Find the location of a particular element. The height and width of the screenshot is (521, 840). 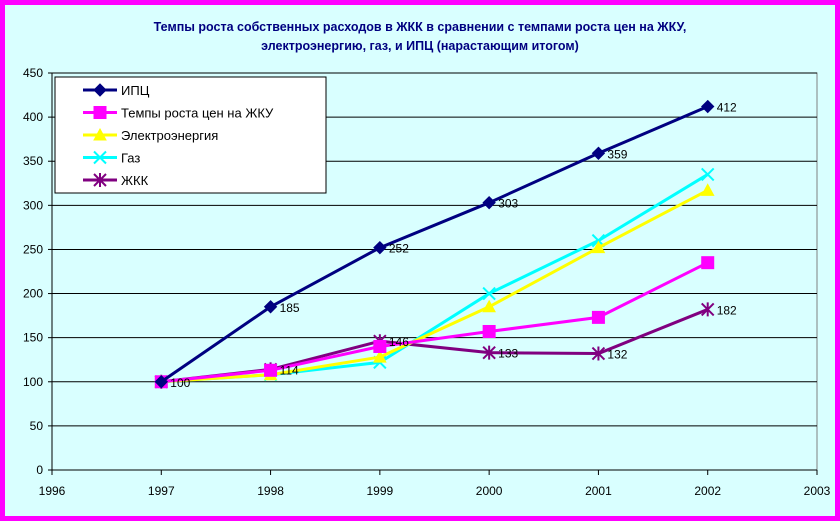

data-label: 133 is located at coordinates (508, 354).